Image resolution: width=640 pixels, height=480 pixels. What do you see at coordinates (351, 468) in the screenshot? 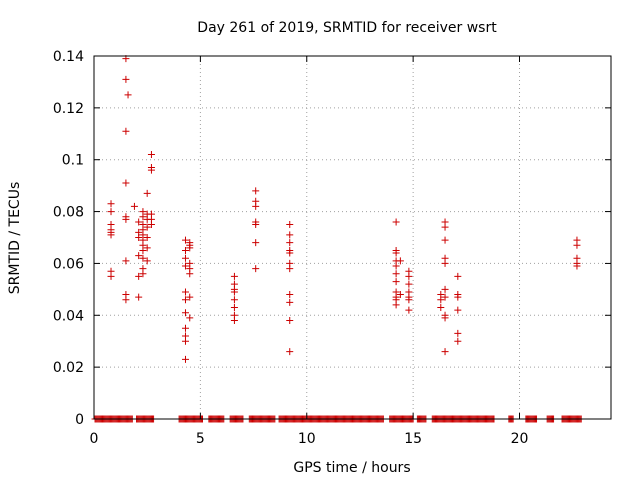
I see `x-axis-label: GPS time / hours` at bounding box center [351, 468].